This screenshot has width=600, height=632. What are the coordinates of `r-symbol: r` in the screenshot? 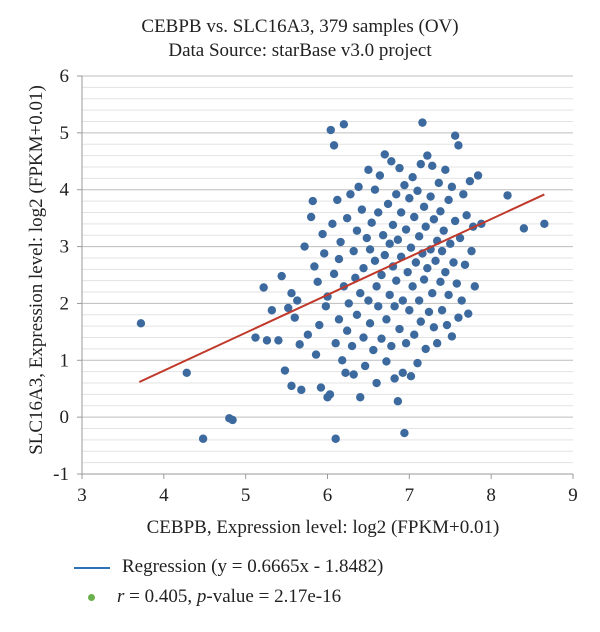 It's located at (121, 596).